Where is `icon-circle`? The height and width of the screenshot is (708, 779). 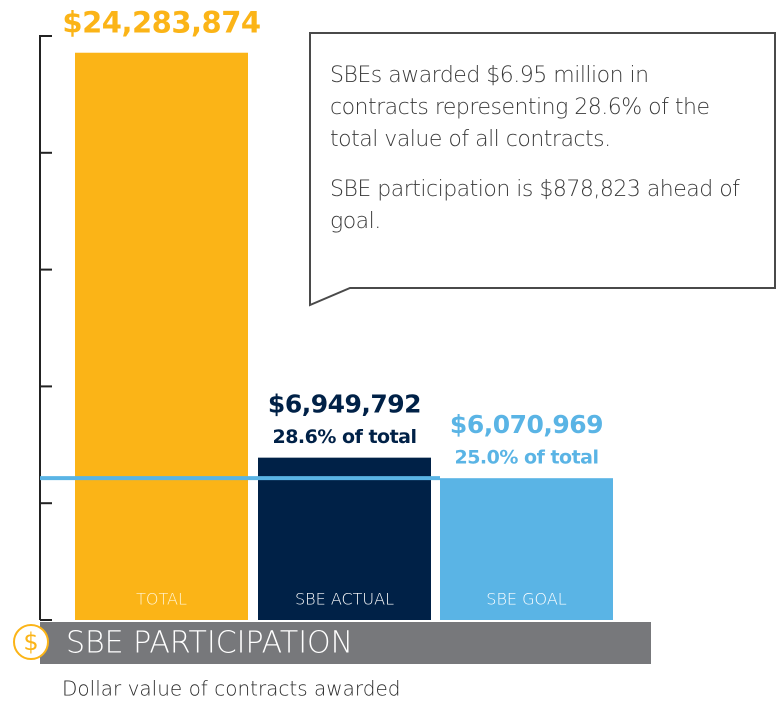
icon-circle is located at coordinates (31, 642).